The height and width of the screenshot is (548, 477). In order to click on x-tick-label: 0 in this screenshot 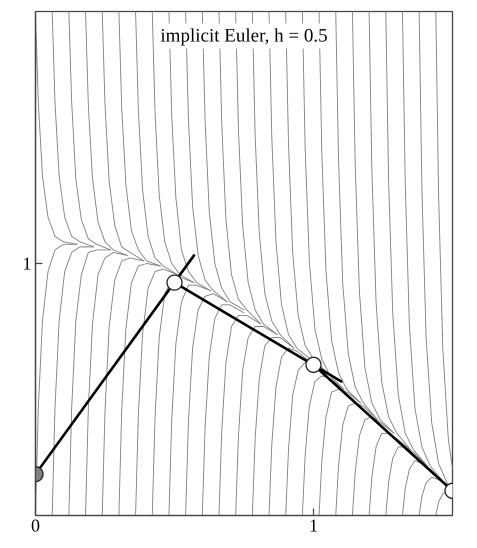, I will do `click(35, 526)`.